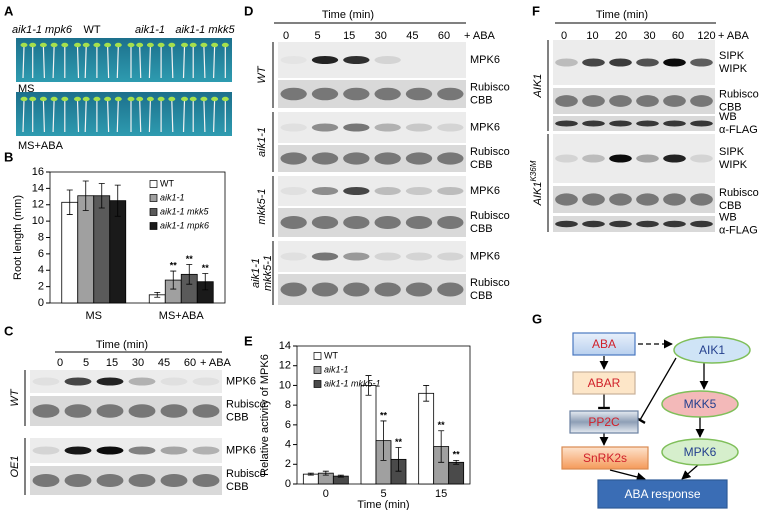  Describe the element at coordinates (94, 316) in the screenshot. I see `x-tick-label: MS` at that location.